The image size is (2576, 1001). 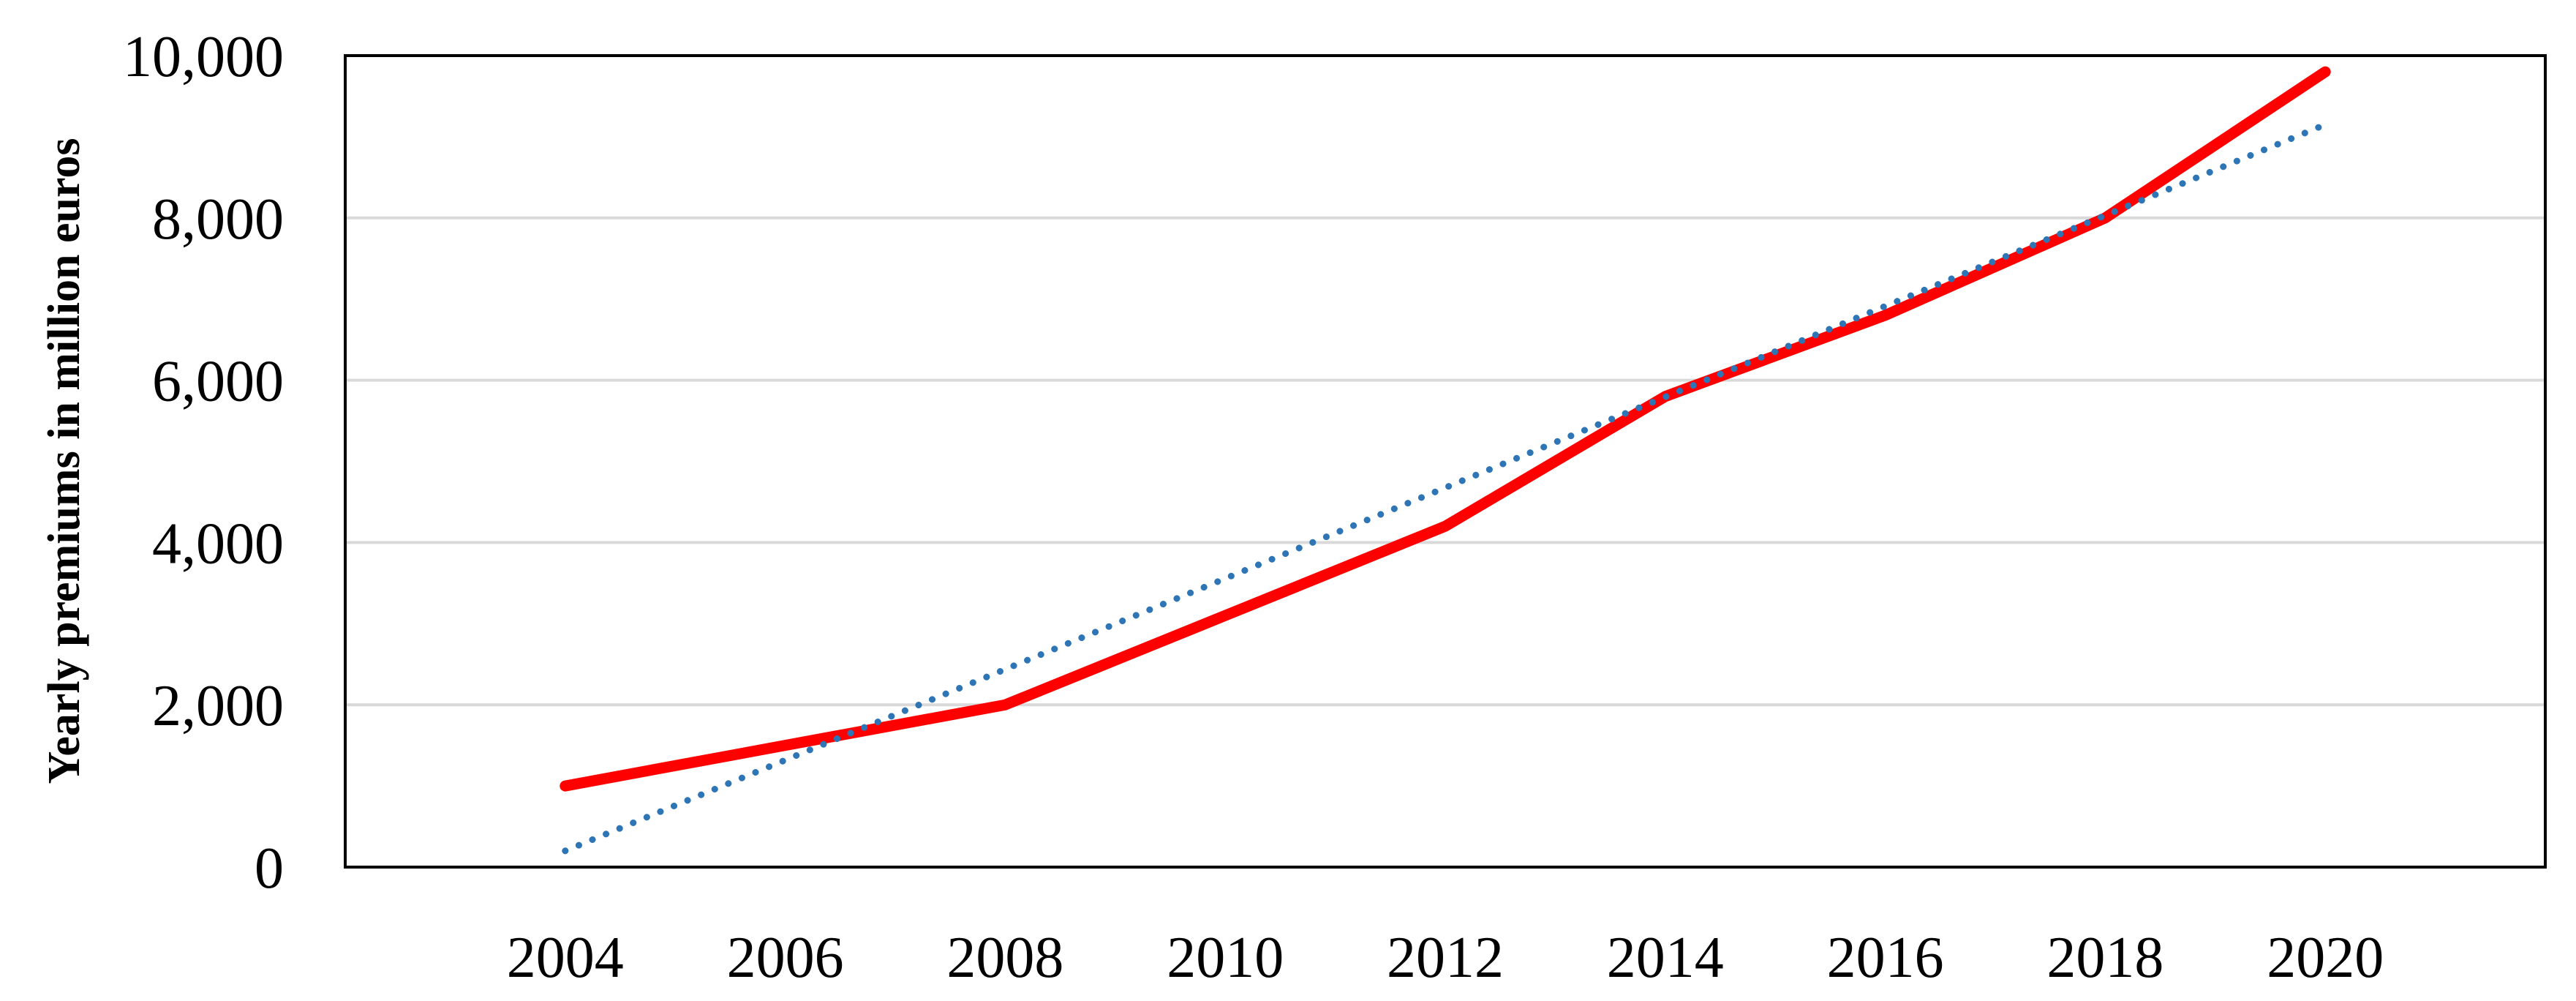 What do you see at coordinates (565, 958) in the screenshot?
I see `x-tick-label: 2004` at bounding box center [565, 958].